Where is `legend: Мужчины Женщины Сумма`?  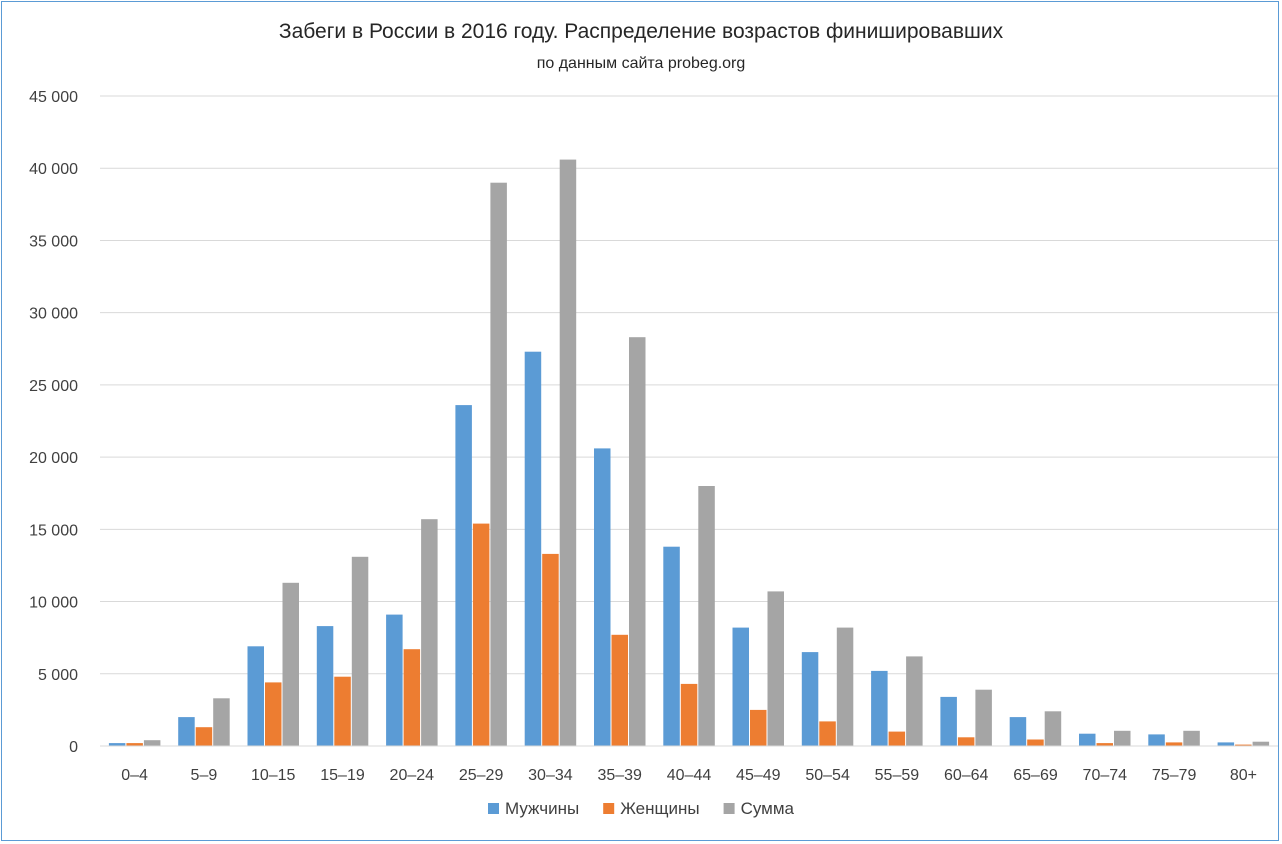 legend: Мужчины Женщины Сумма is located at coordinates (641, 808).